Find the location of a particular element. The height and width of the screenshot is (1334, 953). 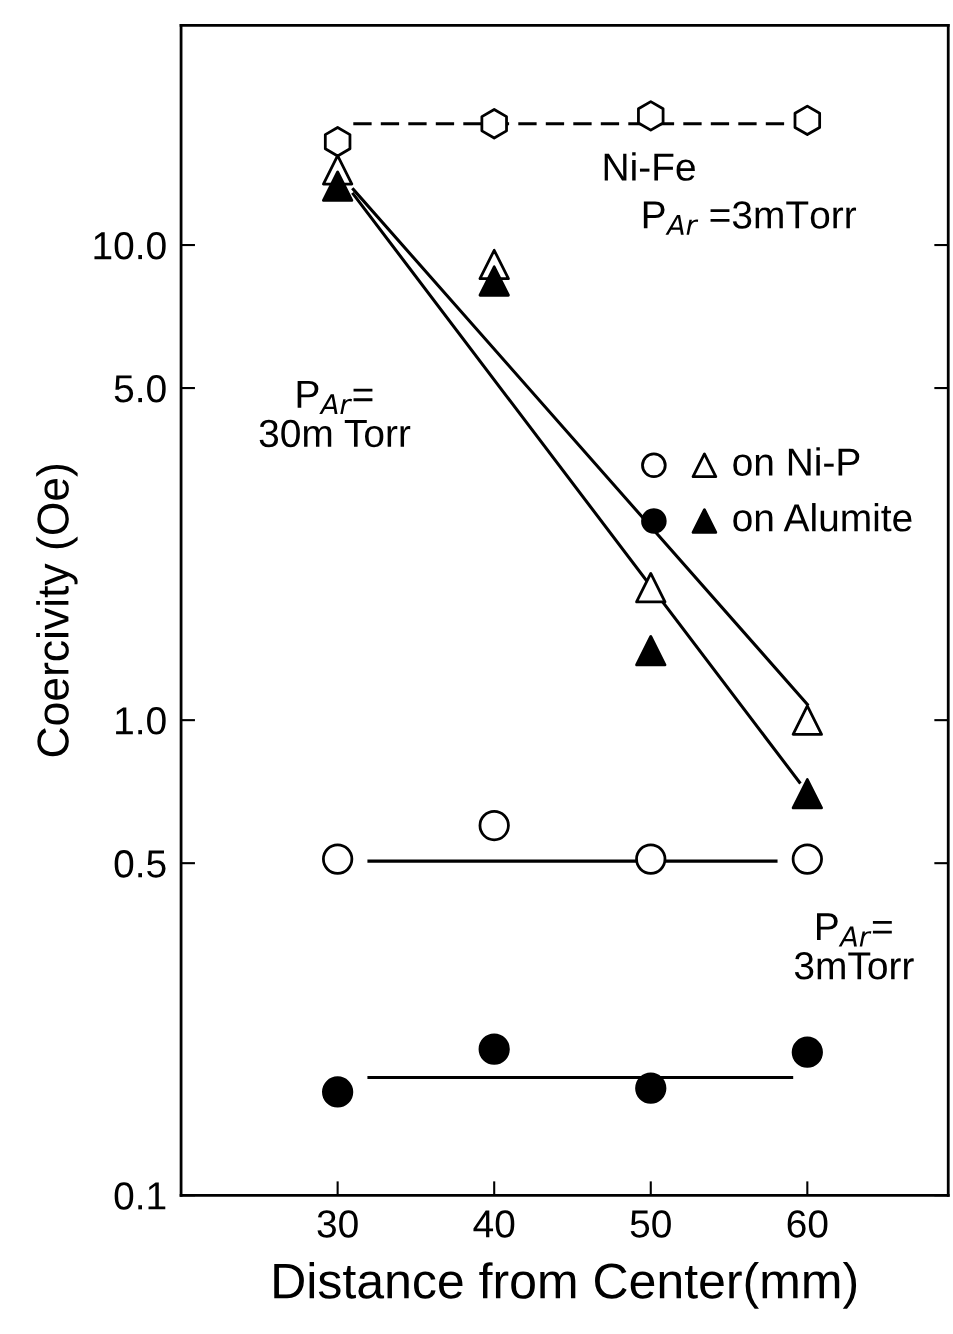

x-tick-label: 40 is located at coordinates (494, 1224).